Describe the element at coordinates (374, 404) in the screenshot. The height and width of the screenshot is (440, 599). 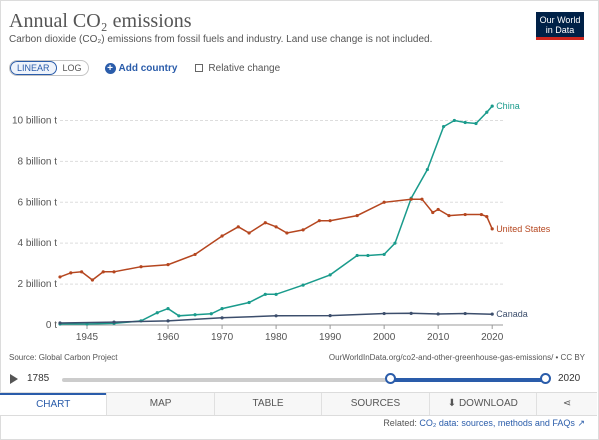
I see `tab-sources: SOURCES` at that location.